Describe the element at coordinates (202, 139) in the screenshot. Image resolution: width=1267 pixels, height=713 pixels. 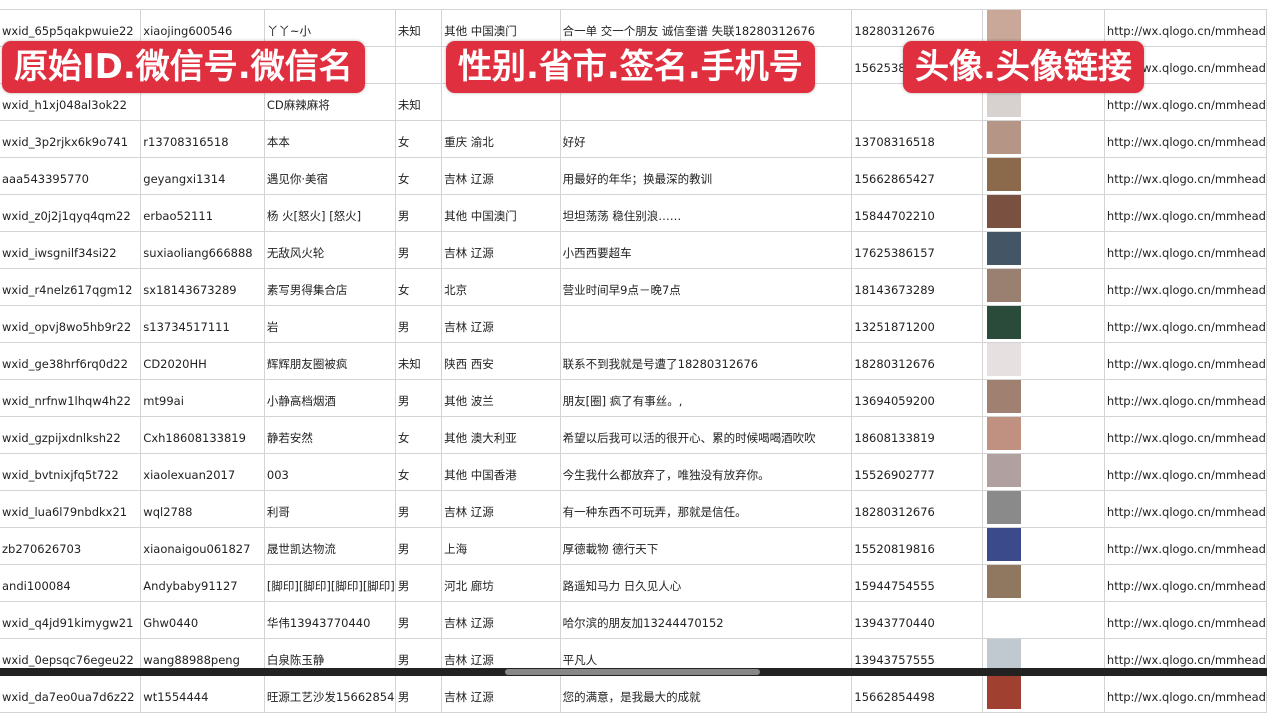
I see `cell-wechat-id: r13708316518` at that location.